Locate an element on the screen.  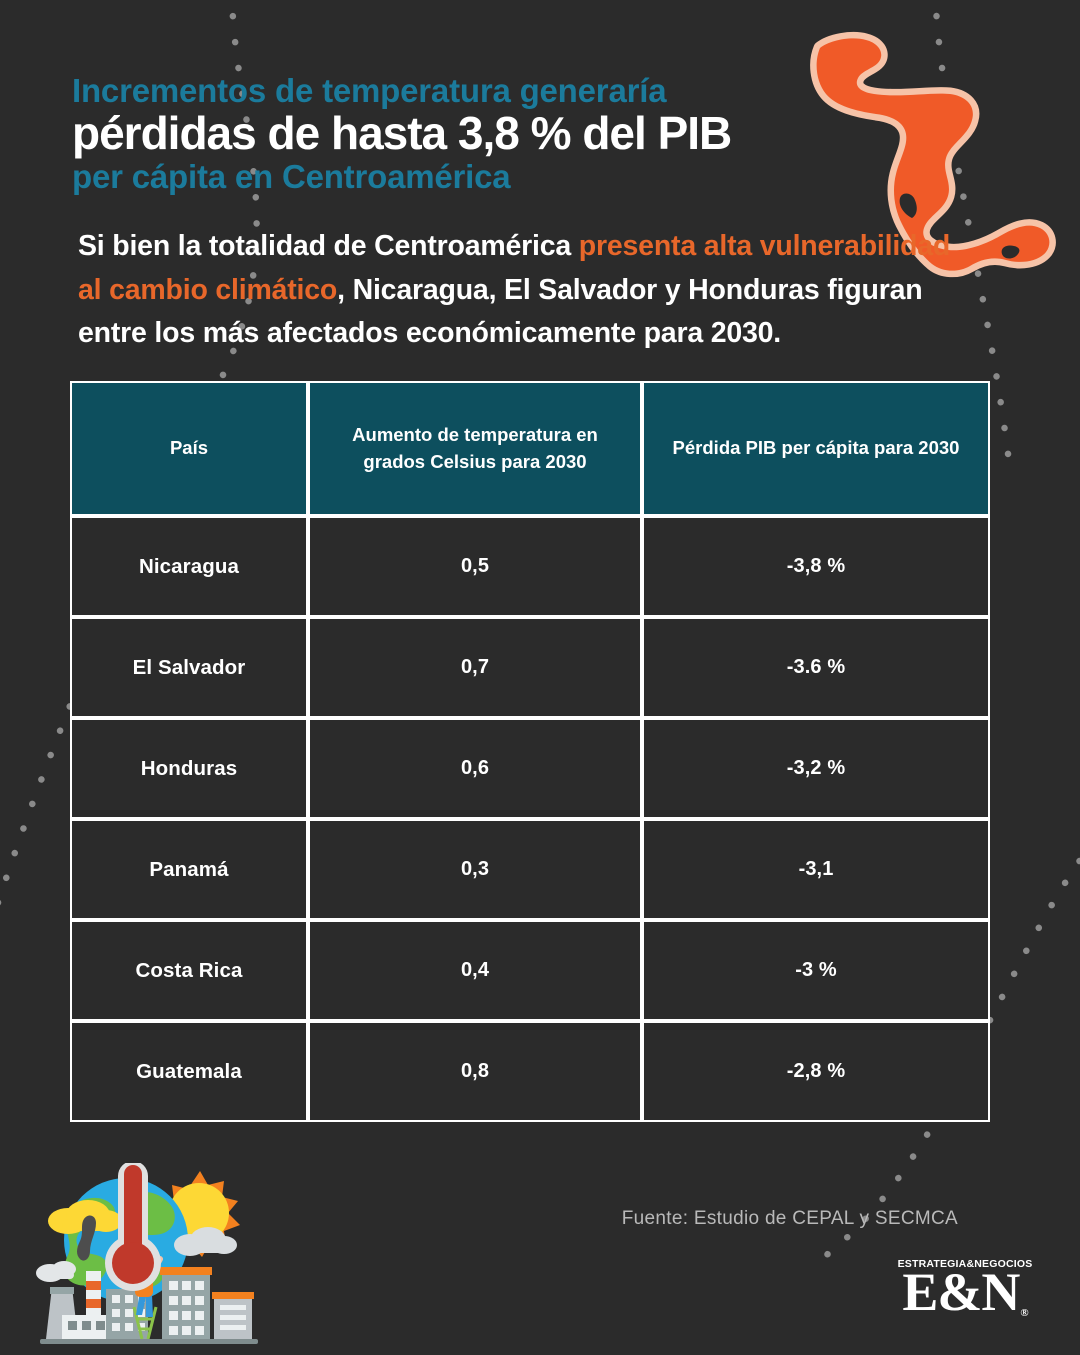
logo-mark-text: E&N is located at coordinates (961, 1292).